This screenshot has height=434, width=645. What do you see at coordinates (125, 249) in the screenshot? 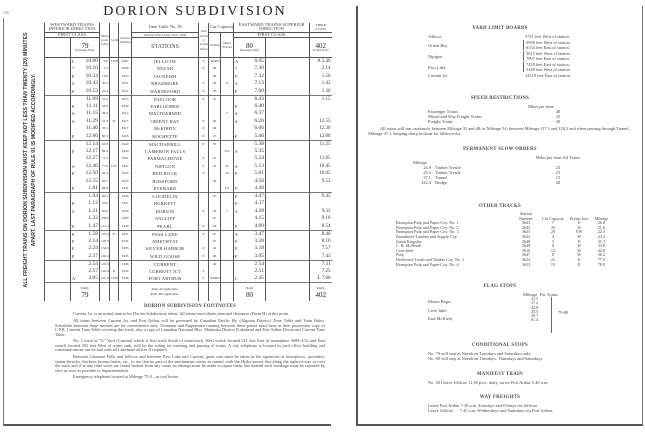
I see `station-number: 3433` at bounding box center [125, 249].